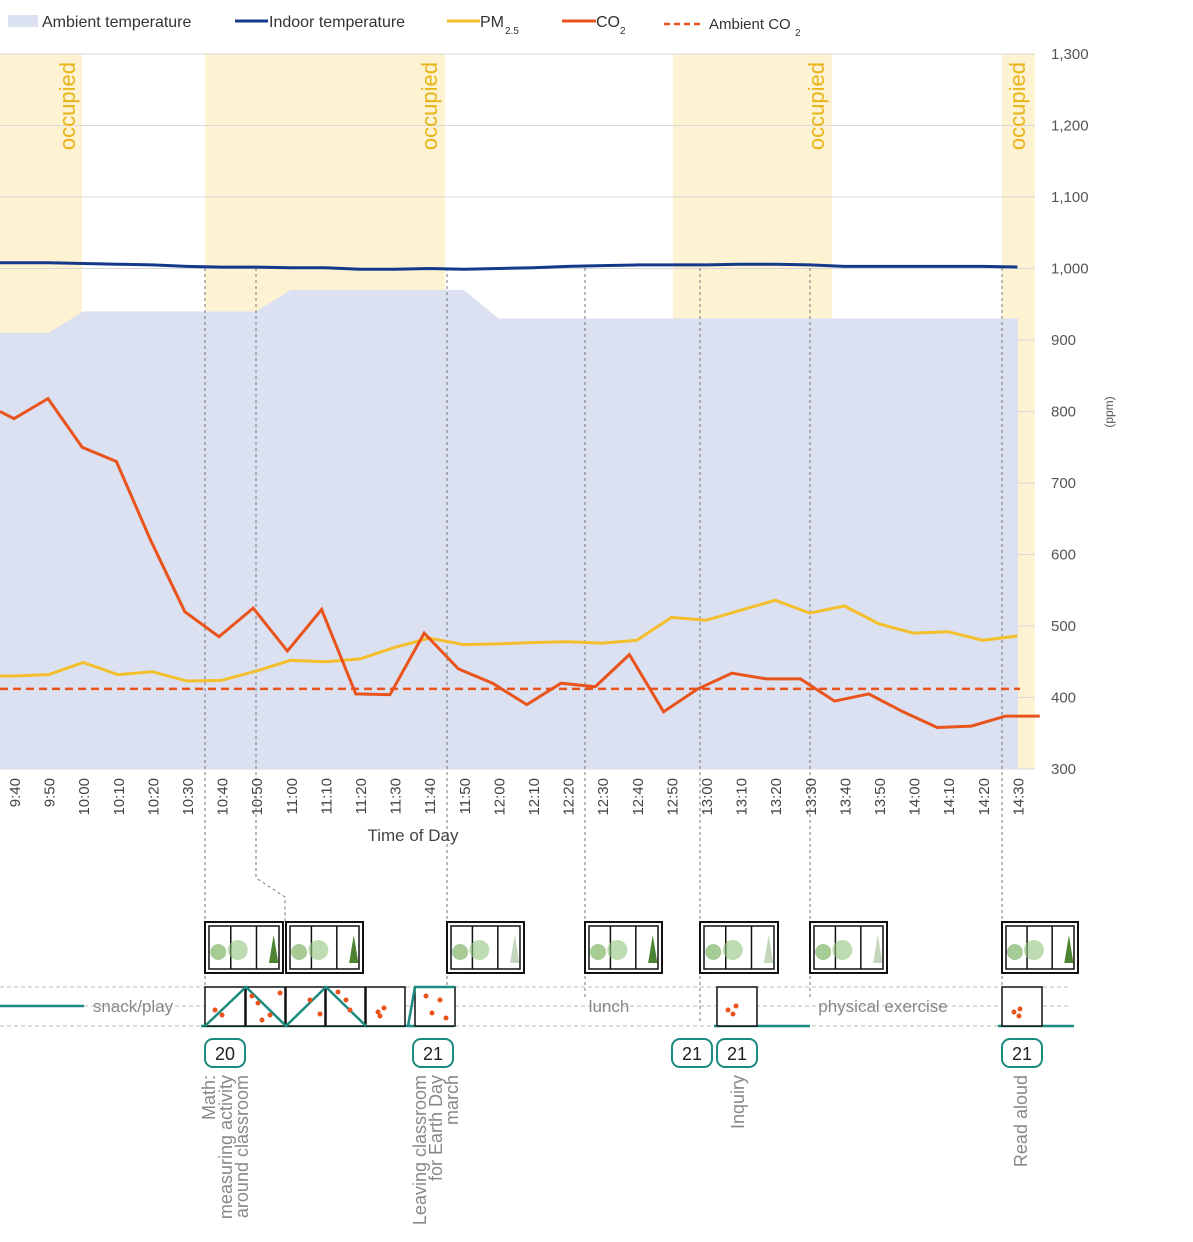 The height and width of the screenshot is (1242, 1193). I want to click on legend-label: Ambient CO, so click(750, 24).